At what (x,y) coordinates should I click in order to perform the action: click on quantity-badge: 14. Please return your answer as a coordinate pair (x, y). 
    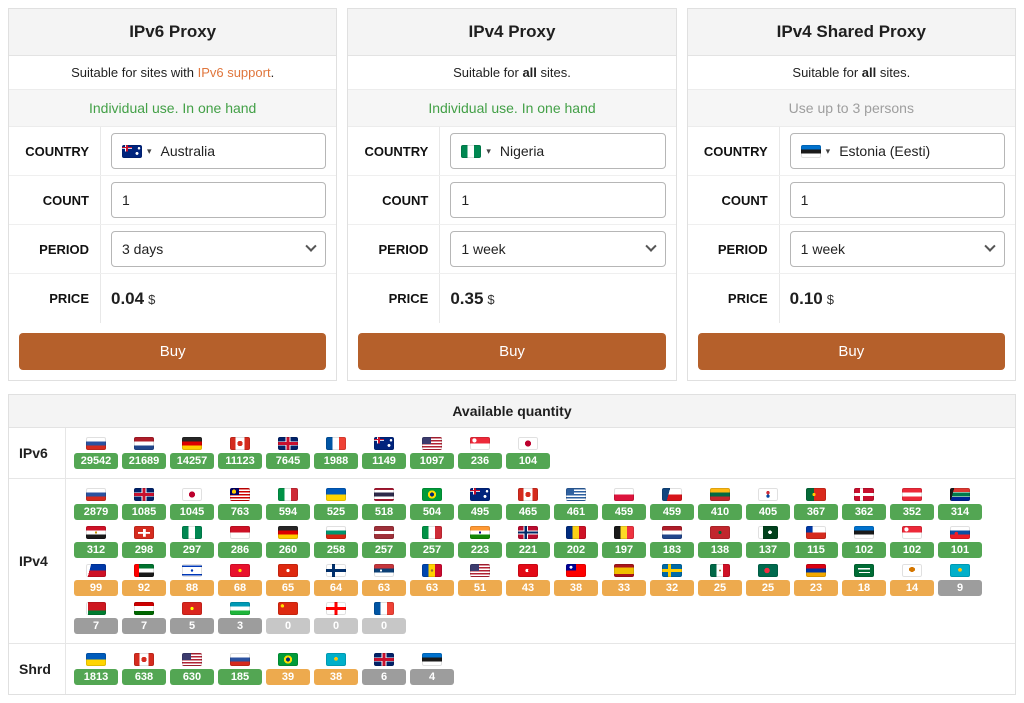
    Looking at the image, I should click on (912, 588).